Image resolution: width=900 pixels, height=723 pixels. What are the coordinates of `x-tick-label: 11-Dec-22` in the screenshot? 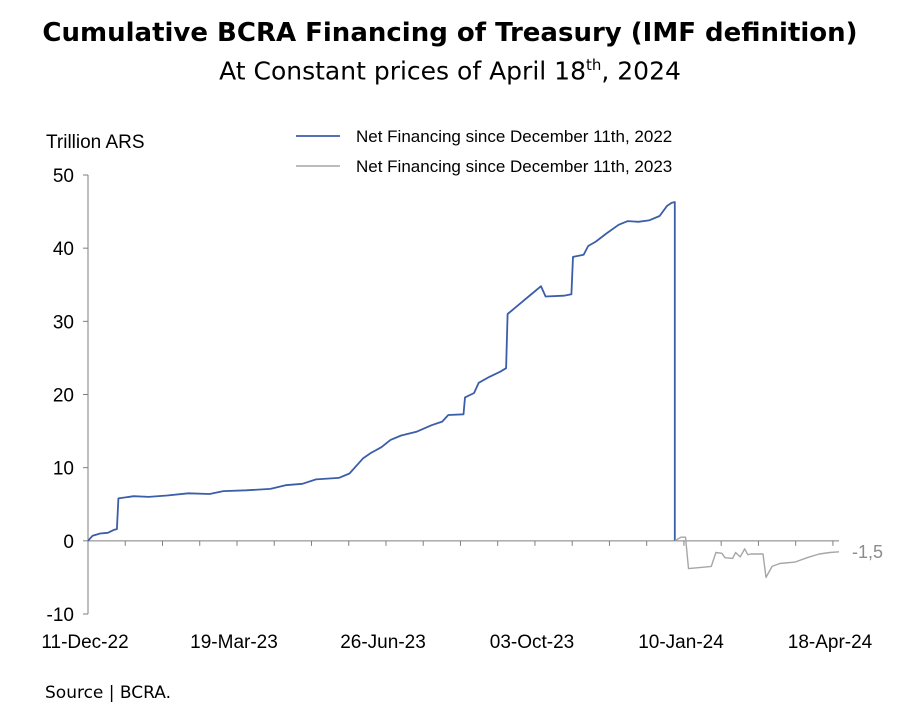 It's located at (84, 642).